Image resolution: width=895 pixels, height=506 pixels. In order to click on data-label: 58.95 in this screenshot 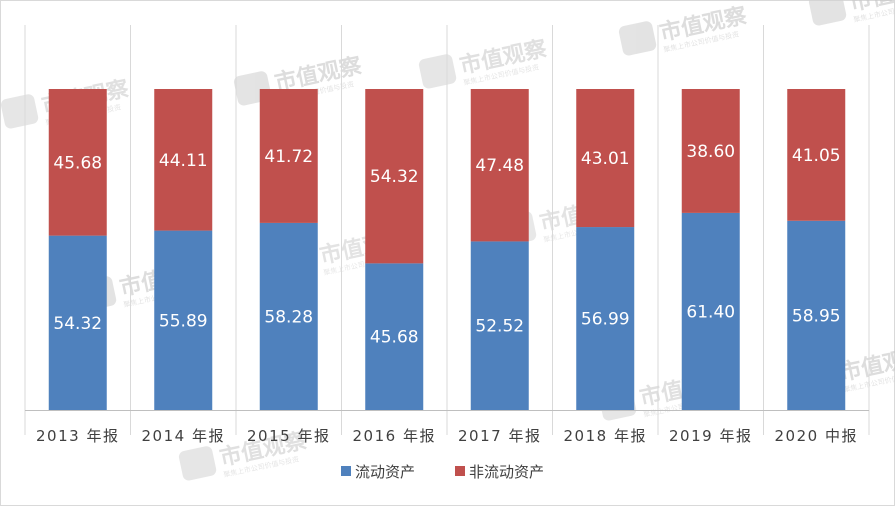, I will do `click(816, 316)`.